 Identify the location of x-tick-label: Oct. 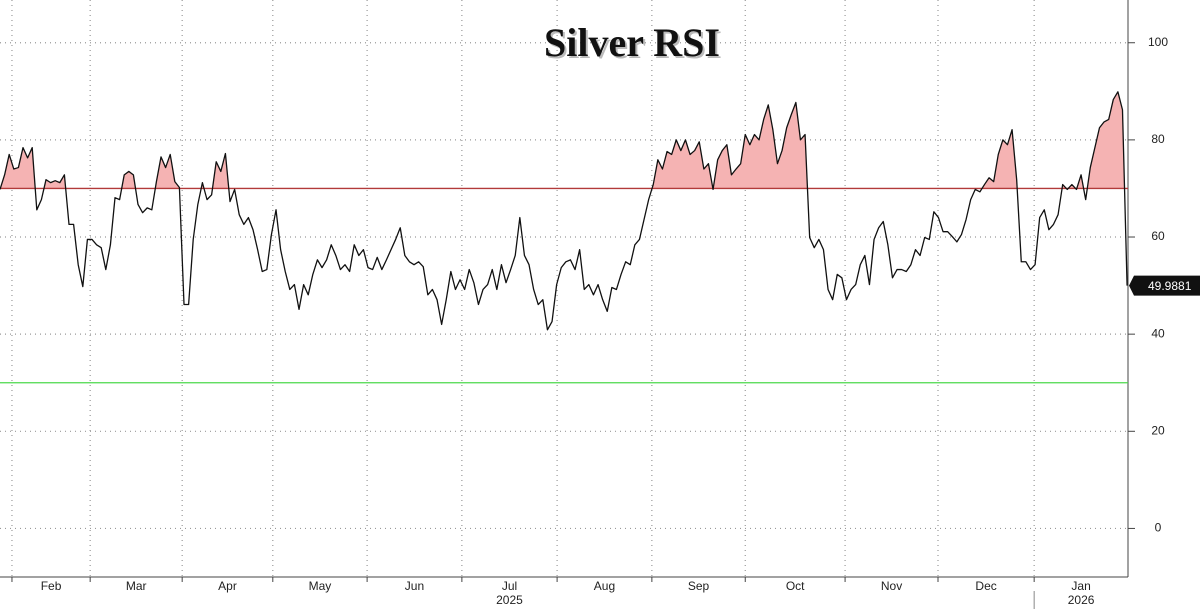
(795, 586).